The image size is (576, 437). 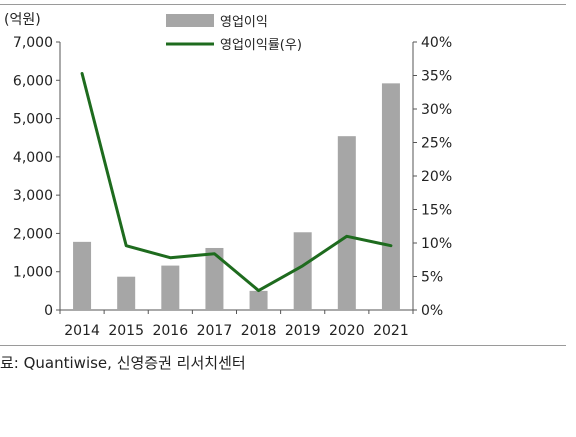 I want to click on x-tick-label: 2016, so click(x=170, y=331).